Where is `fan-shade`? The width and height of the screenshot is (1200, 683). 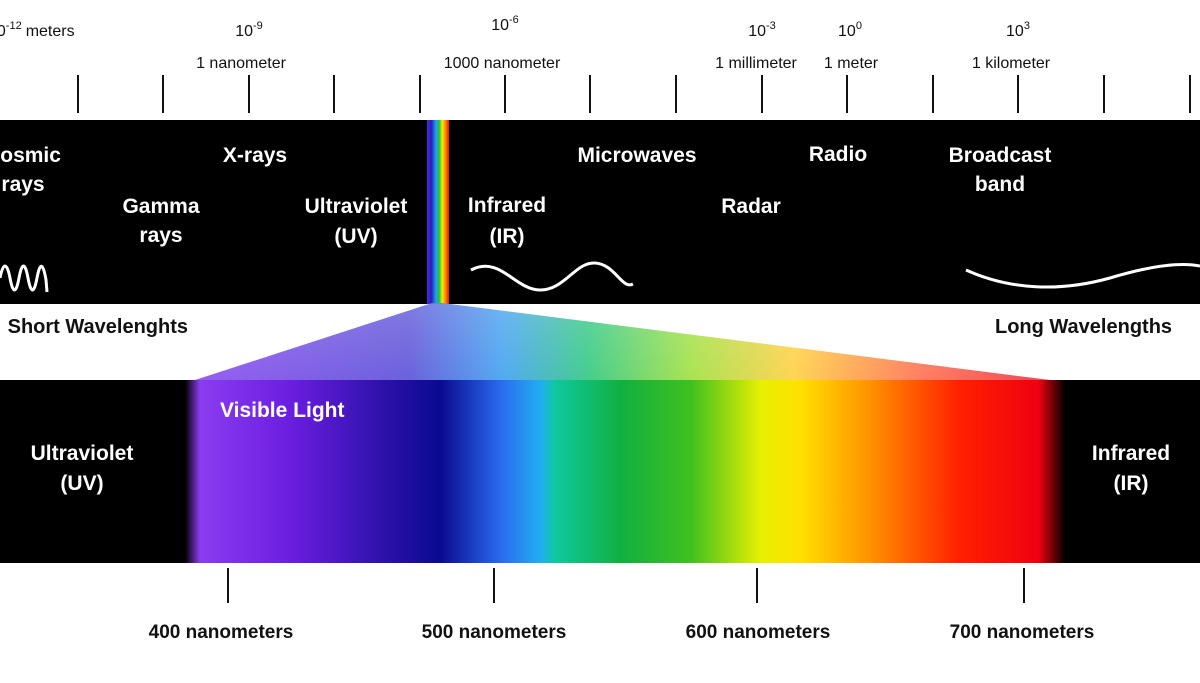 fan-shade is located at coordinates (622, 341).